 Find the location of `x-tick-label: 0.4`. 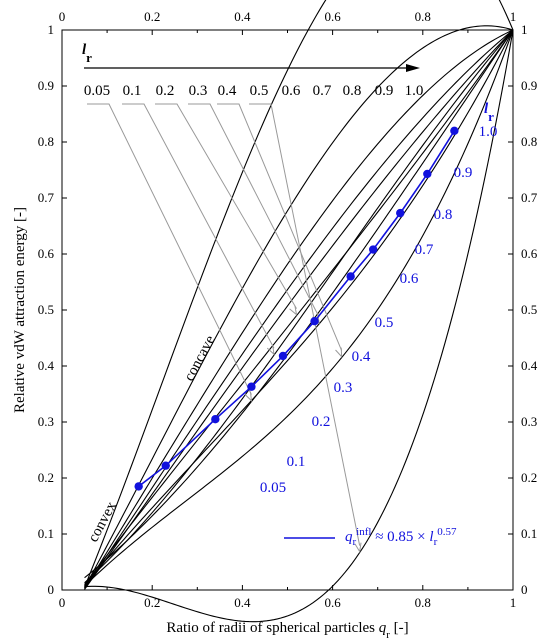

x-tick-label: 0.4 is located at coordinates (242, 602).